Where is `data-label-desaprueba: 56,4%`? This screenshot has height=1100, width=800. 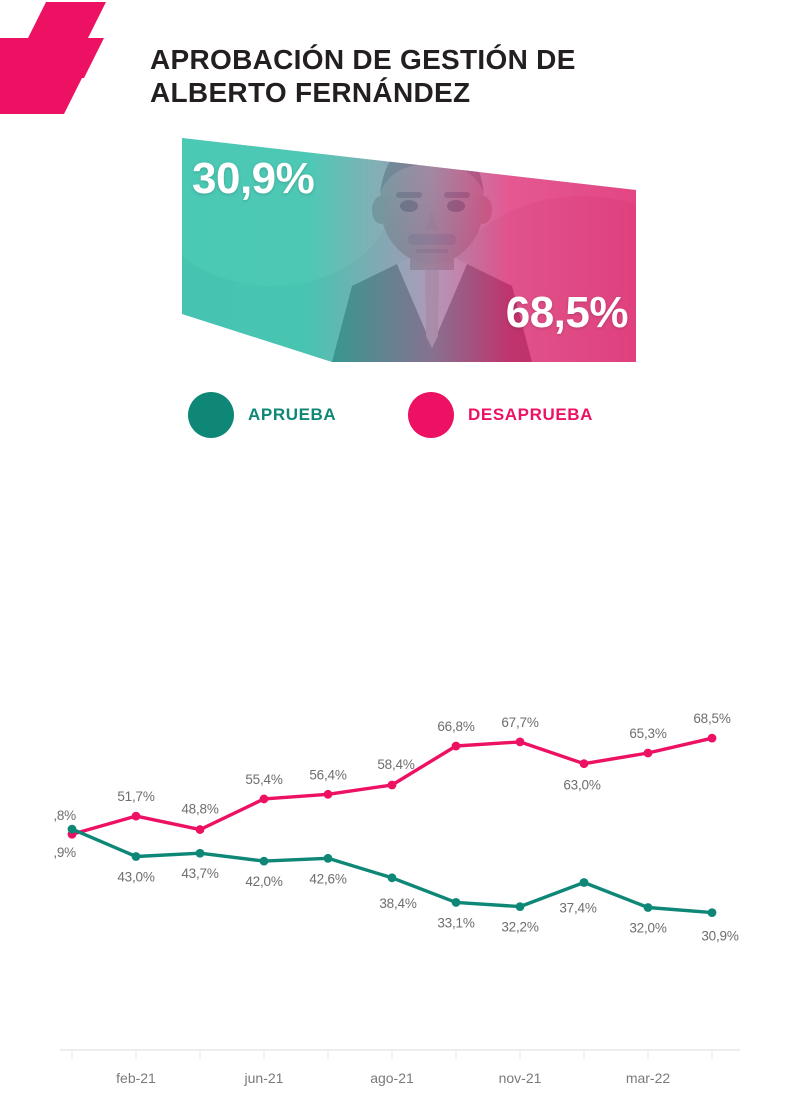 data-label-desaprueba: 56,4% is located at coordinates (327, 774).